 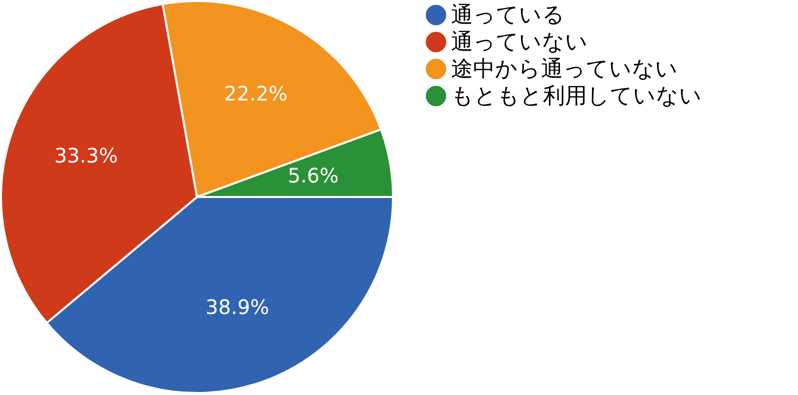 What do you see at coordinates (564, 69) in the screenshot?
I see `legend-label: 途中から通っていない` at bounding box center [564, 69].